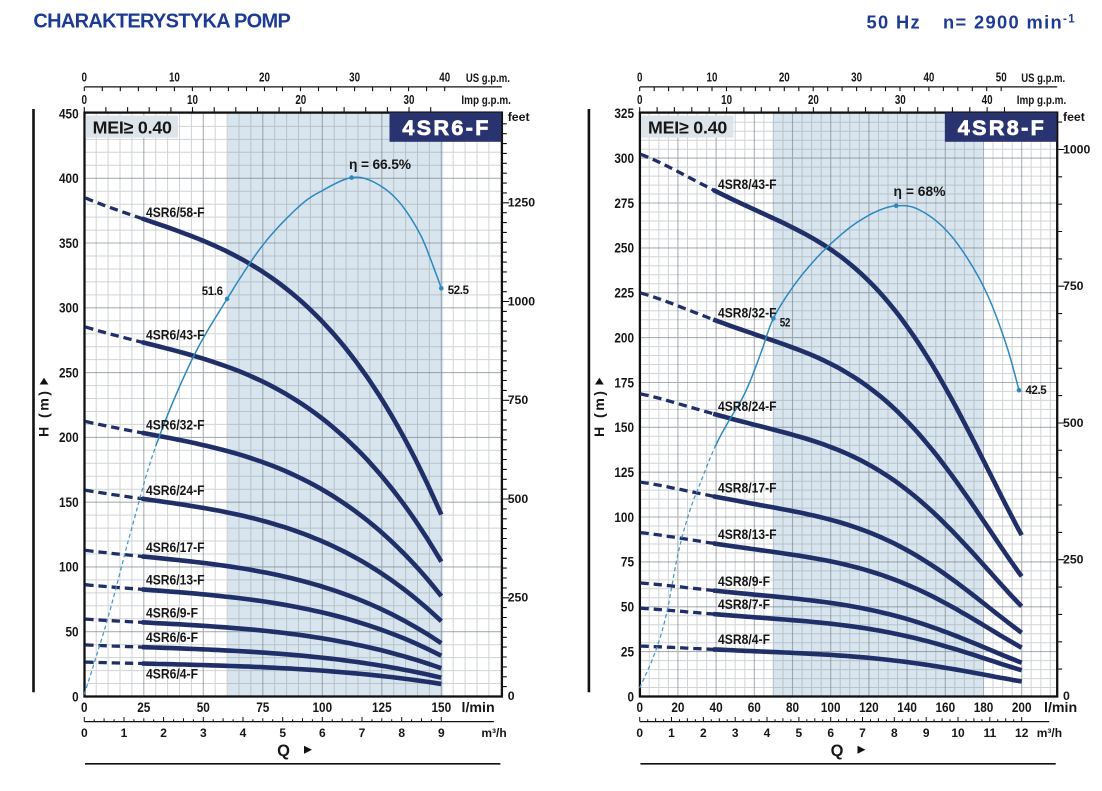 This screenshot has width=1102, height=791. I want to click on svg-text: 3, so click(735, 733).